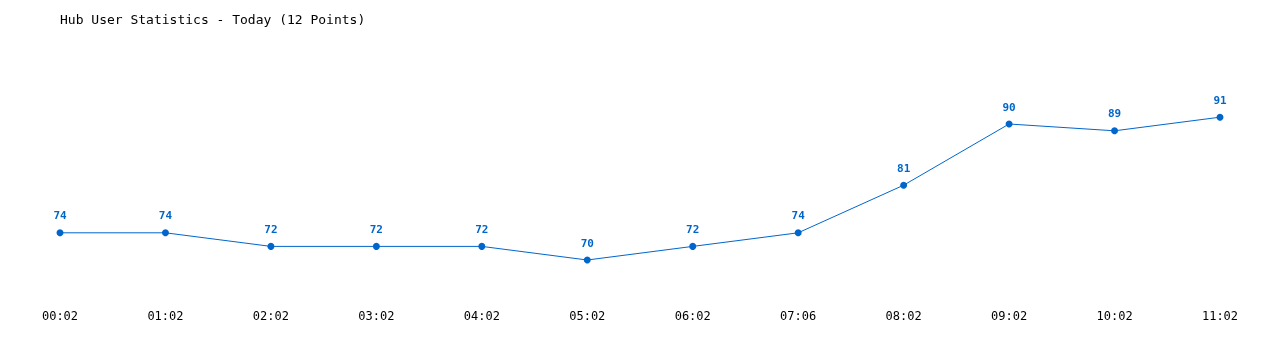 The image size is (1280, 350). Describe the element at coordinates (587, 316) in the screenshot. I see `x-tick-label: 05:02` at that location.